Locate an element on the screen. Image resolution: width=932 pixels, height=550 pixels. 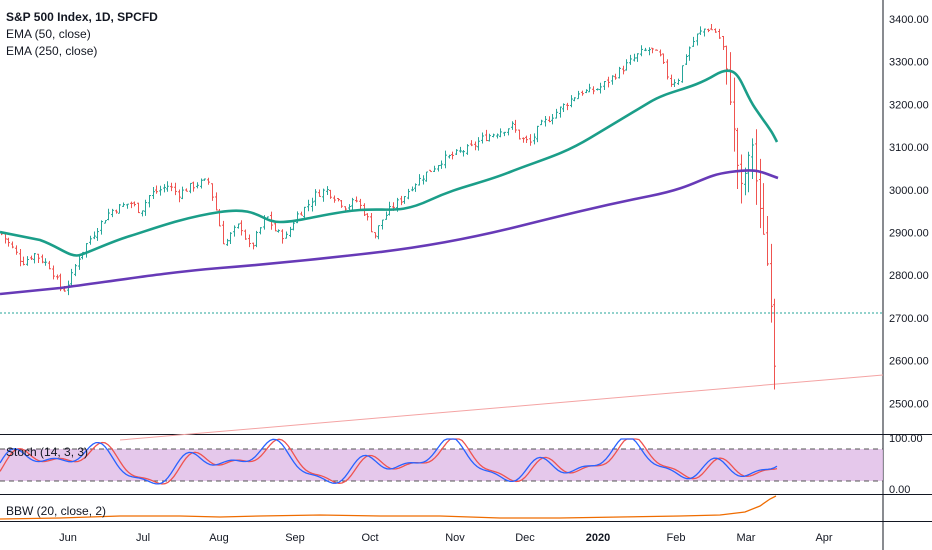
price-tick-label: 2900.00 is located at coordinates (909, 234).